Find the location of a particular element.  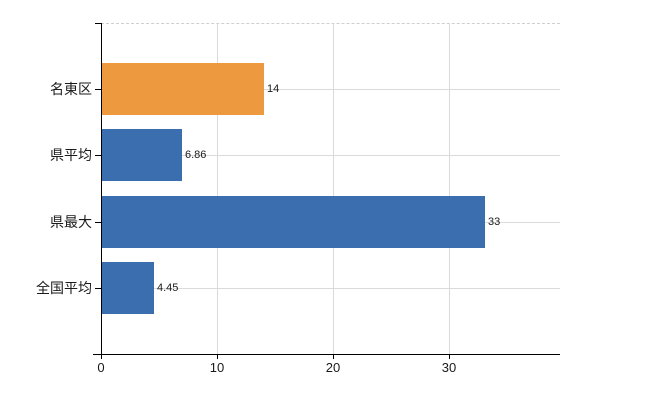

bar-national-average is located at coordinates (128, 288).